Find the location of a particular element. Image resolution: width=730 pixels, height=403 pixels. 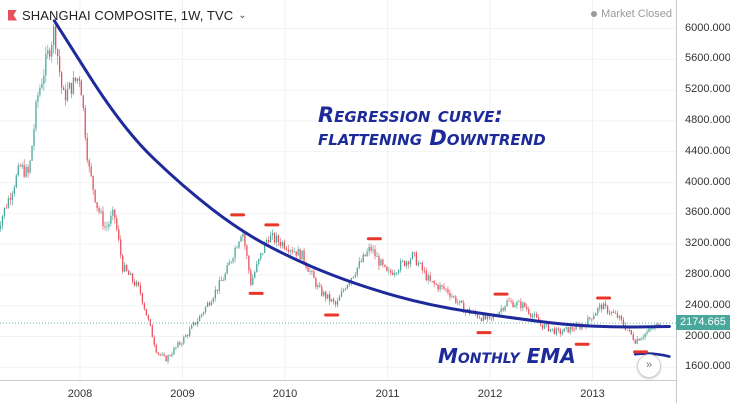

chevron-down-icon: ⌄ is located at coordinates (242, 15).